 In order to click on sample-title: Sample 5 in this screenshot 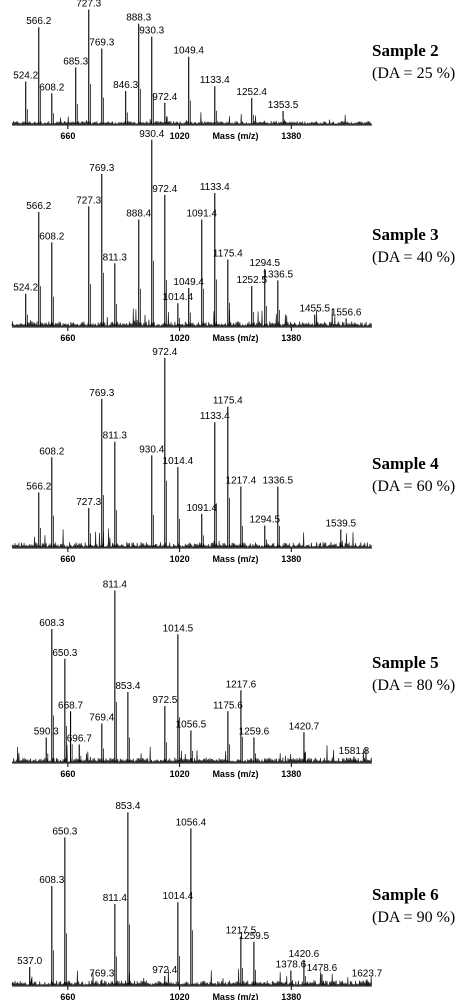, I will do `click(405, 662)`.